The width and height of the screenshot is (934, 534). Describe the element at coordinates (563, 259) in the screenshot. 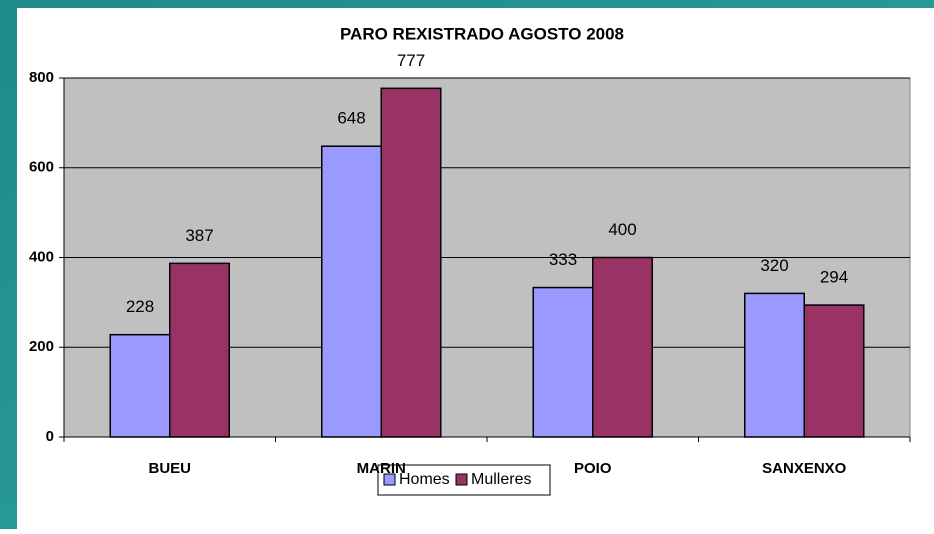

I see `data-label: 333` at that location.